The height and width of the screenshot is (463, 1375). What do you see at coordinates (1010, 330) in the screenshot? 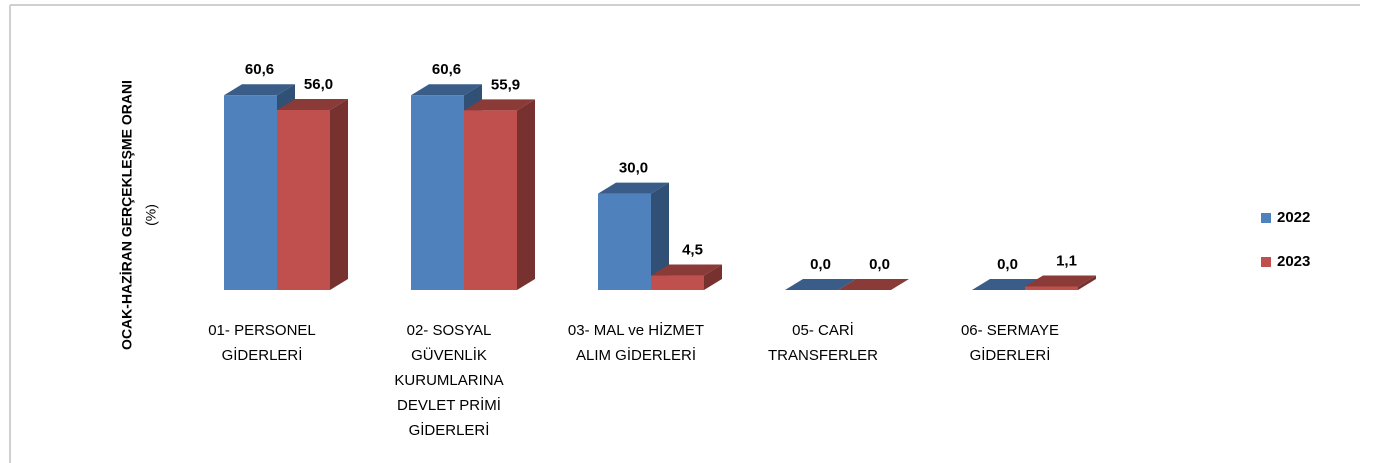
I see `x-tick-label: 06- SERMAYE` at bounding box center [1010, 330].